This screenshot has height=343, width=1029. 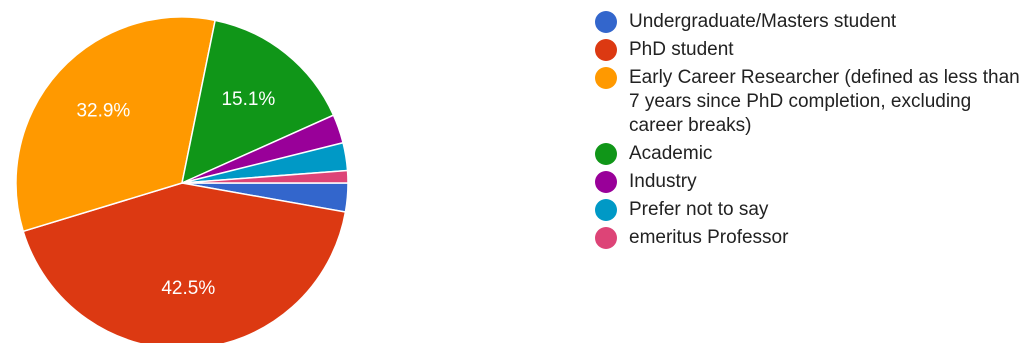 What do you see at coordinates (103, 111) in the screenshot?
I see `data-label-early-career-researcher-defined-as-less-: 32.9%` at bounding box center [103, 111].